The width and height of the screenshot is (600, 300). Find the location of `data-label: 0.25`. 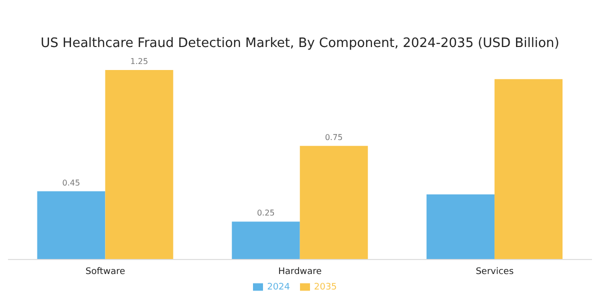

data-label: 0.25 is located at coordinates (265, 213).